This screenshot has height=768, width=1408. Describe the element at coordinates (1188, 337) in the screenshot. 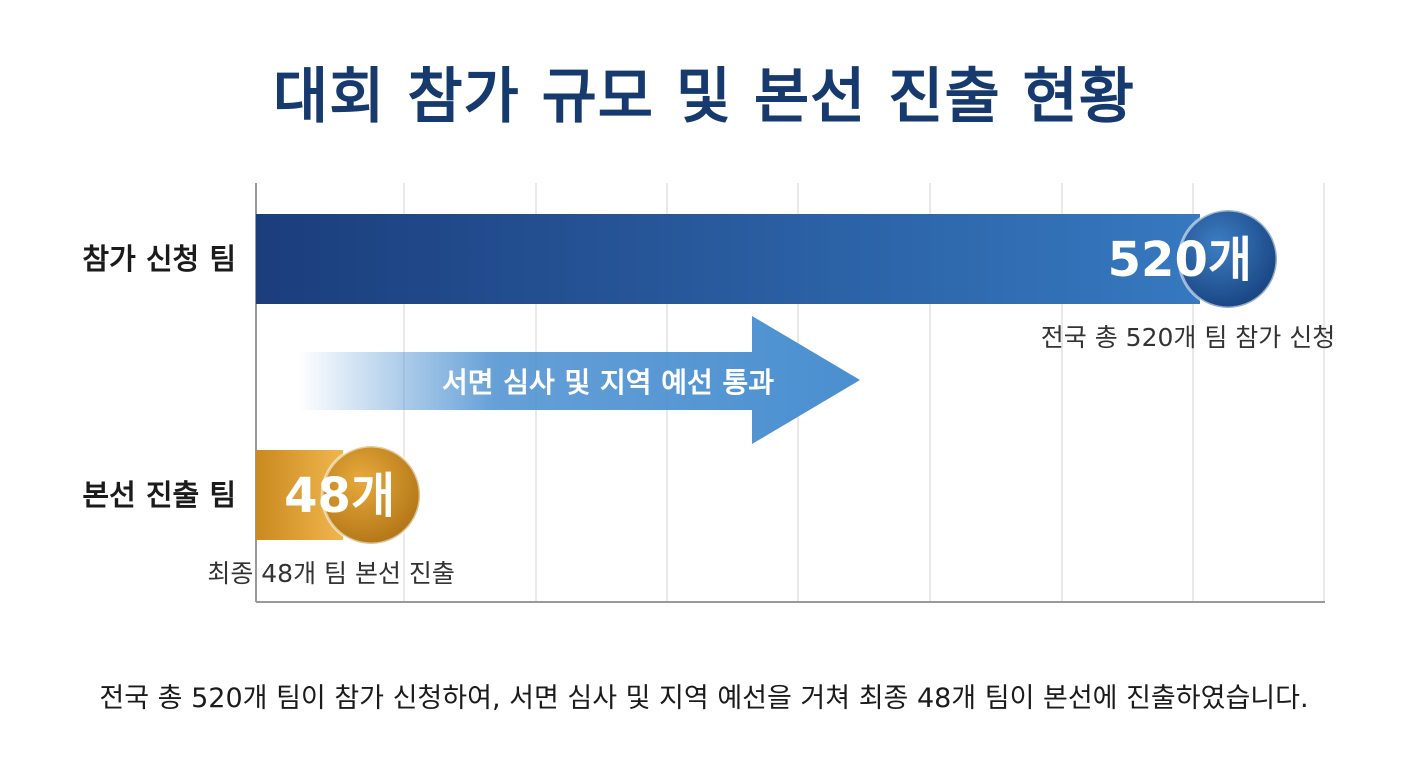

I see `bar-sublabel: 전국 총 520개 팀 참가 신청` at that location.